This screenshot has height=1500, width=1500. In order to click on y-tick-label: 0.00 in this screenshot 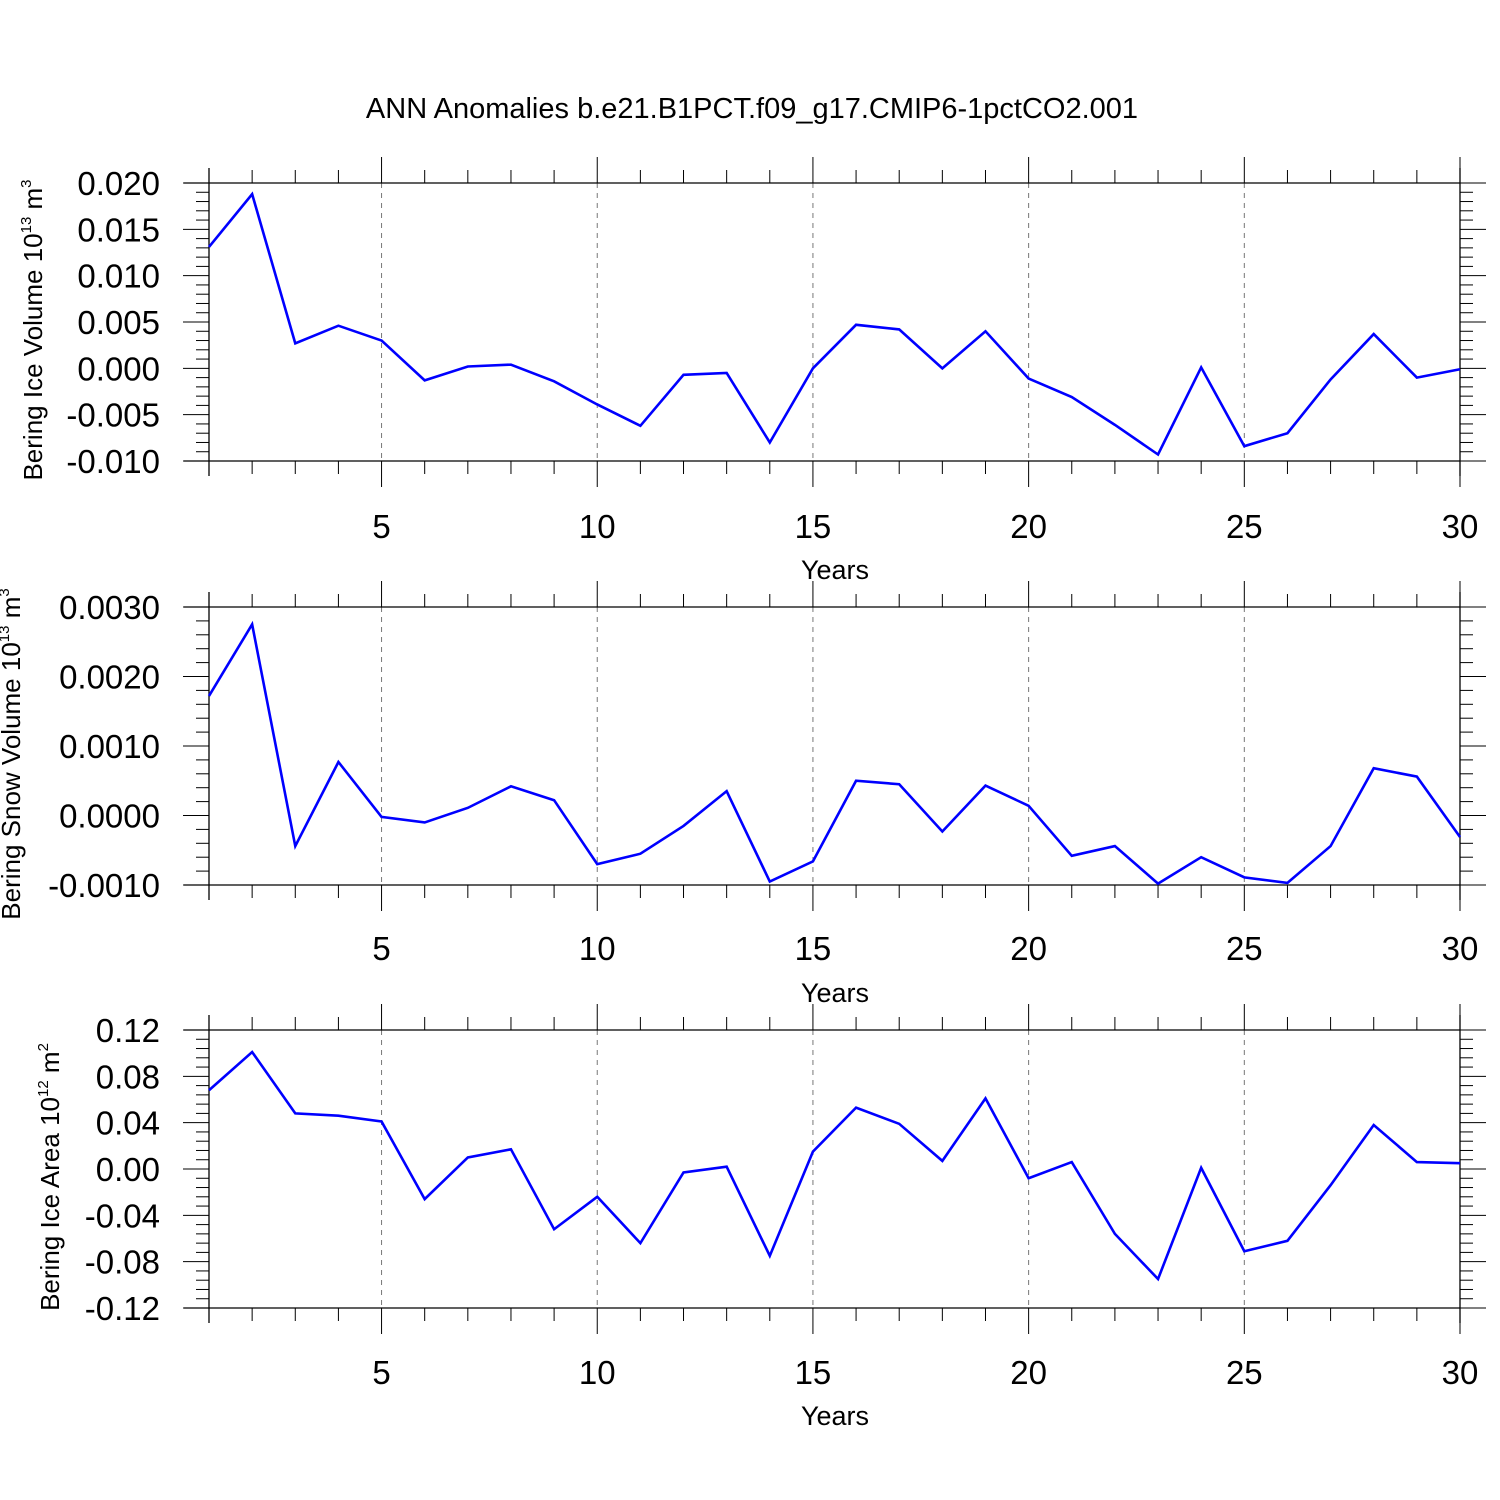, I will do `click(128, 1169)`.